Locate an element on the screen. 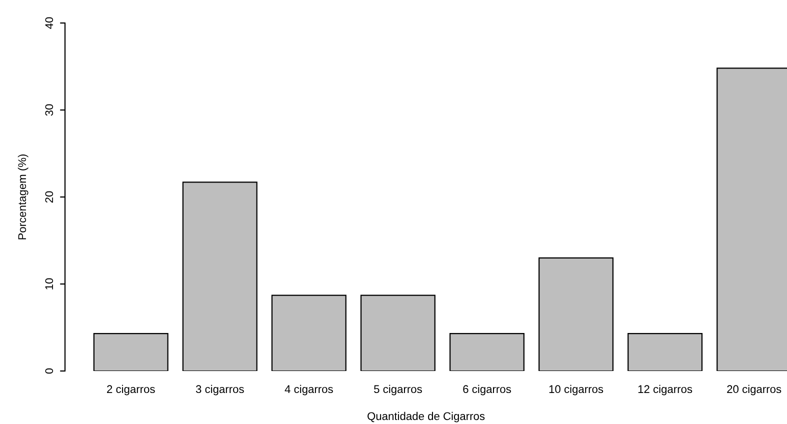 The image size is (787, 424). x-tick-label: 10 cigarros is located at coordinates (576, 390).